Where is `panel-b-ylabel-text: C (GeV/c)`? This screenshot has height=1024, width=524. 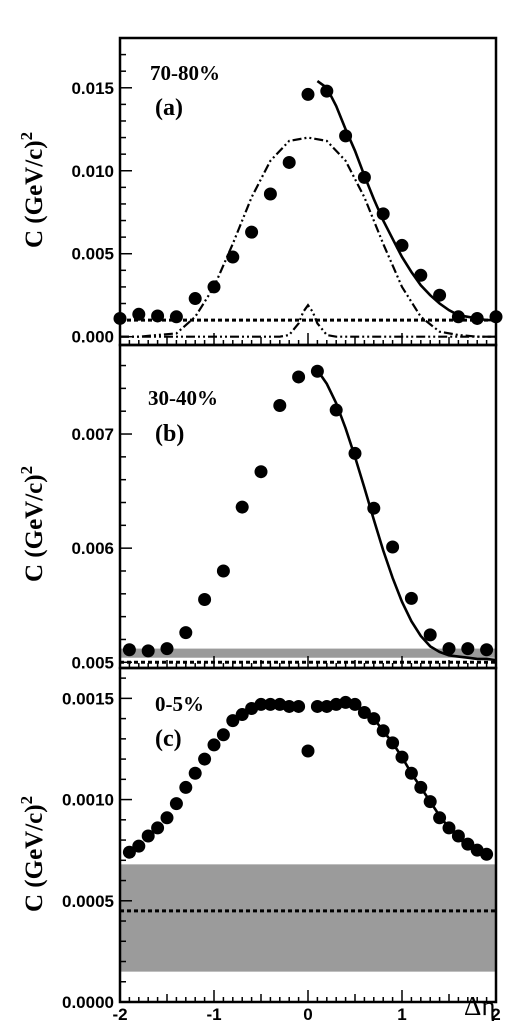
panel-b-ylabel-text: C (GeV/c) is located at coordinates (34, 528).